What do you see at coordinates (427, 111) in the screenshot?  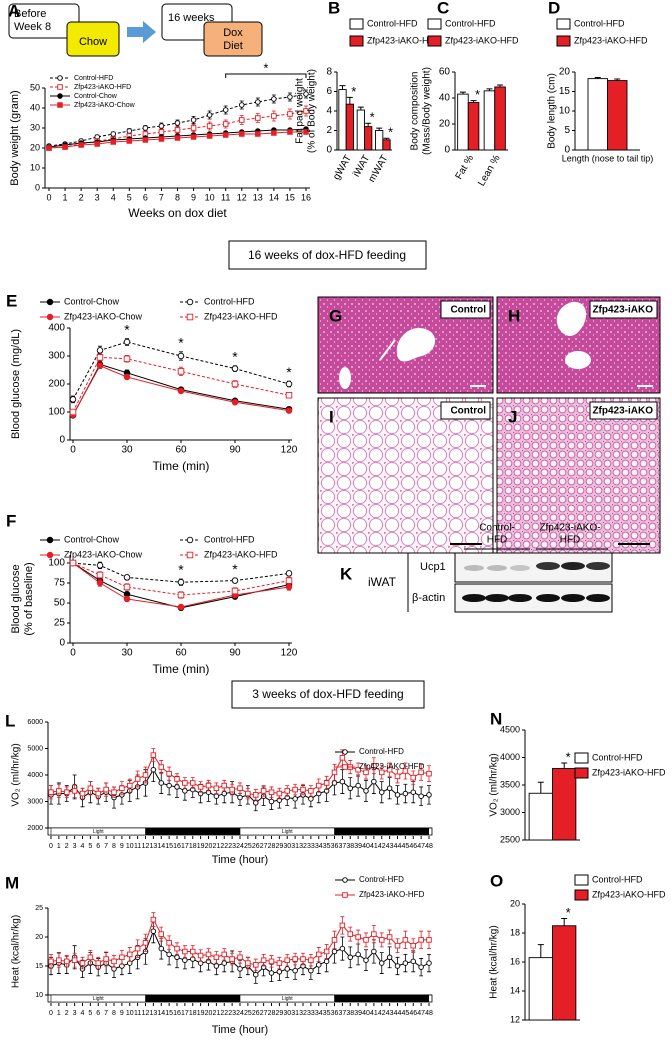 I see `y-axis-label: (Mass/Body weight)` at bounding box center [427, 111].